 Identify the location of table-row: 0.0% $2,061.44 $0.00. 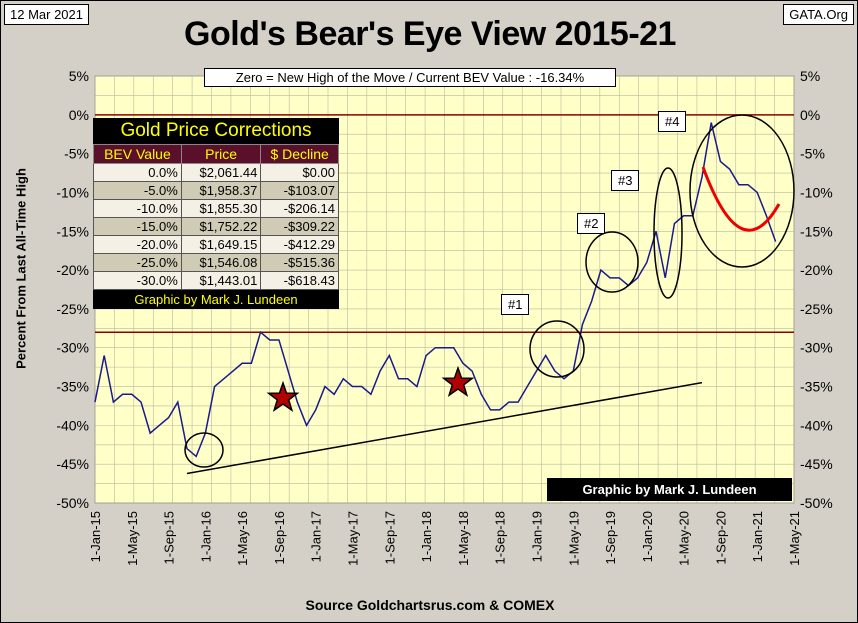
(216, 172).